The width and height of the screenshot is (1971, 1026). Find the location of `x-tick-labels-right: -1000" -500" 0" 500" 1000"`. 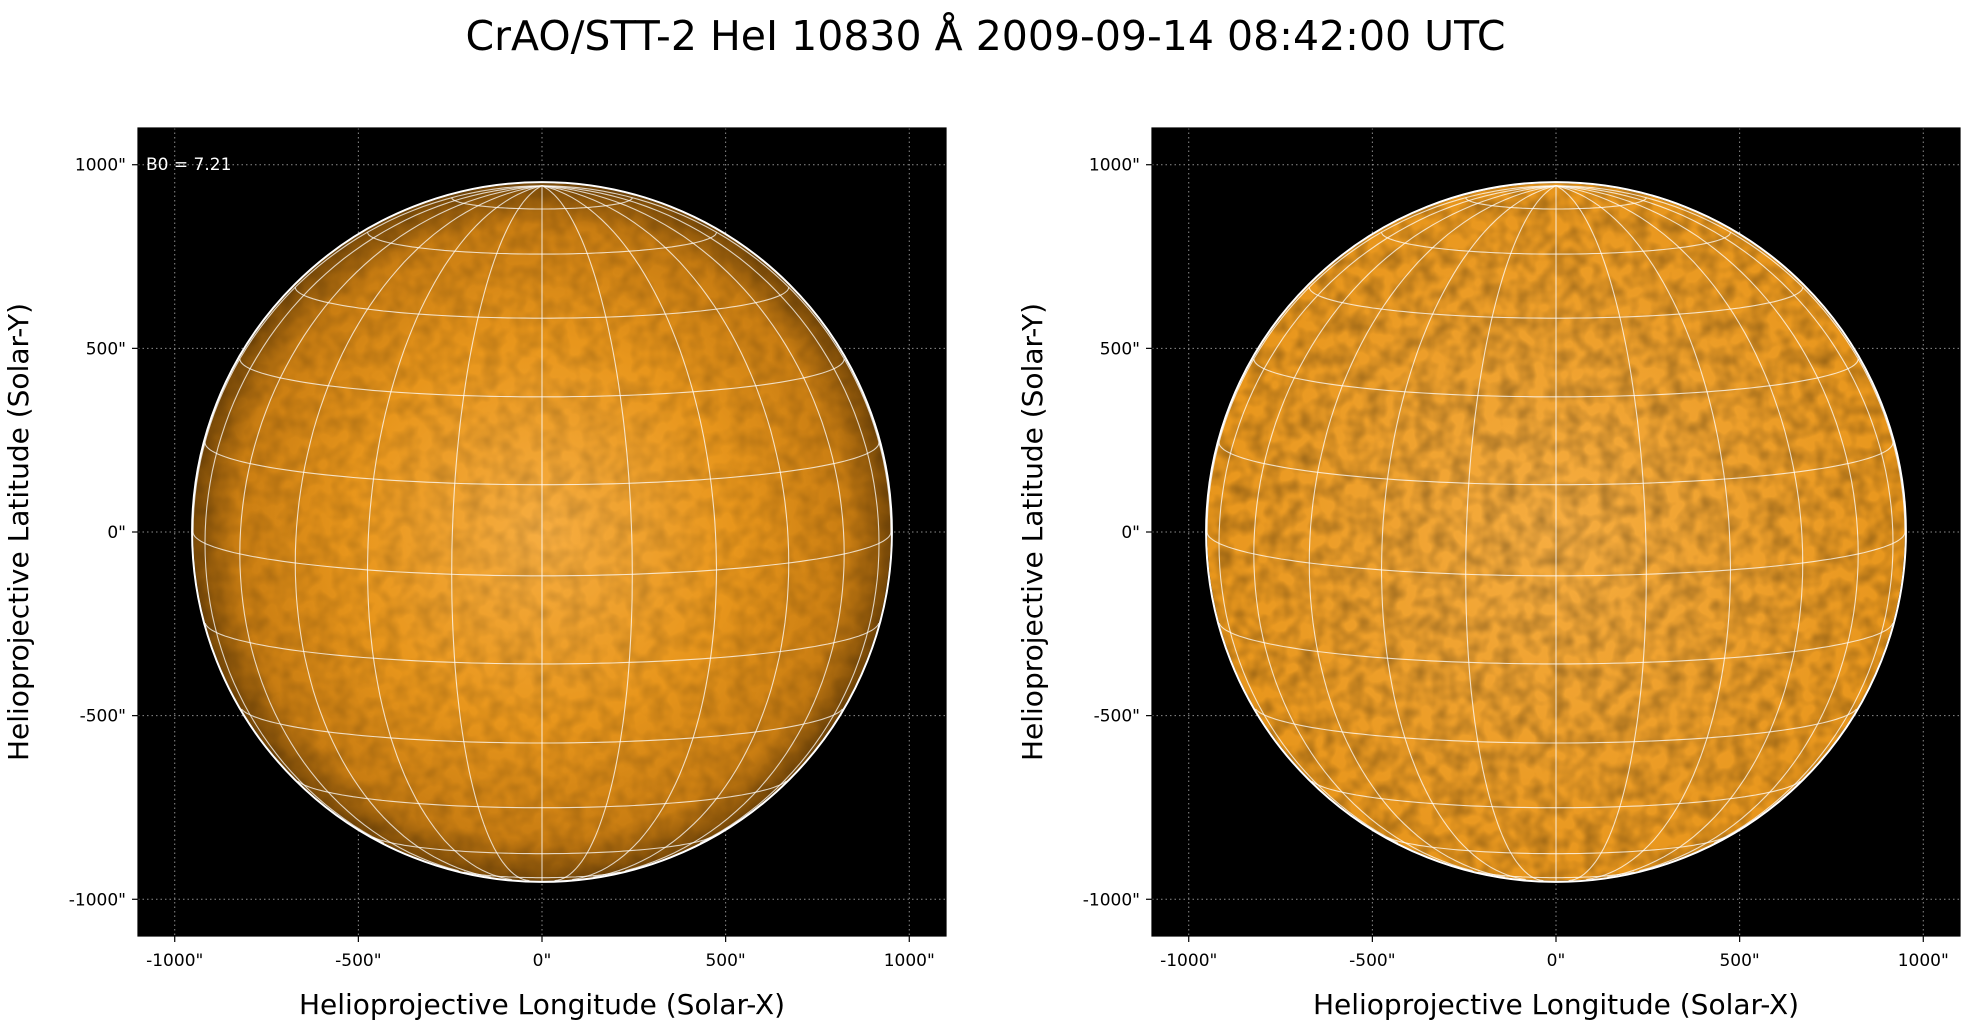

x-tick-labels-right: -1000" -500" 0" 500" 1000" is located at coordinates (1554, 953).